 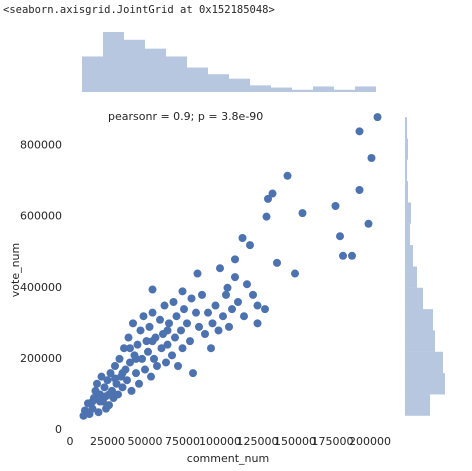 I want to click on x-axis-label: comment_num, so click(x=228, y=458).